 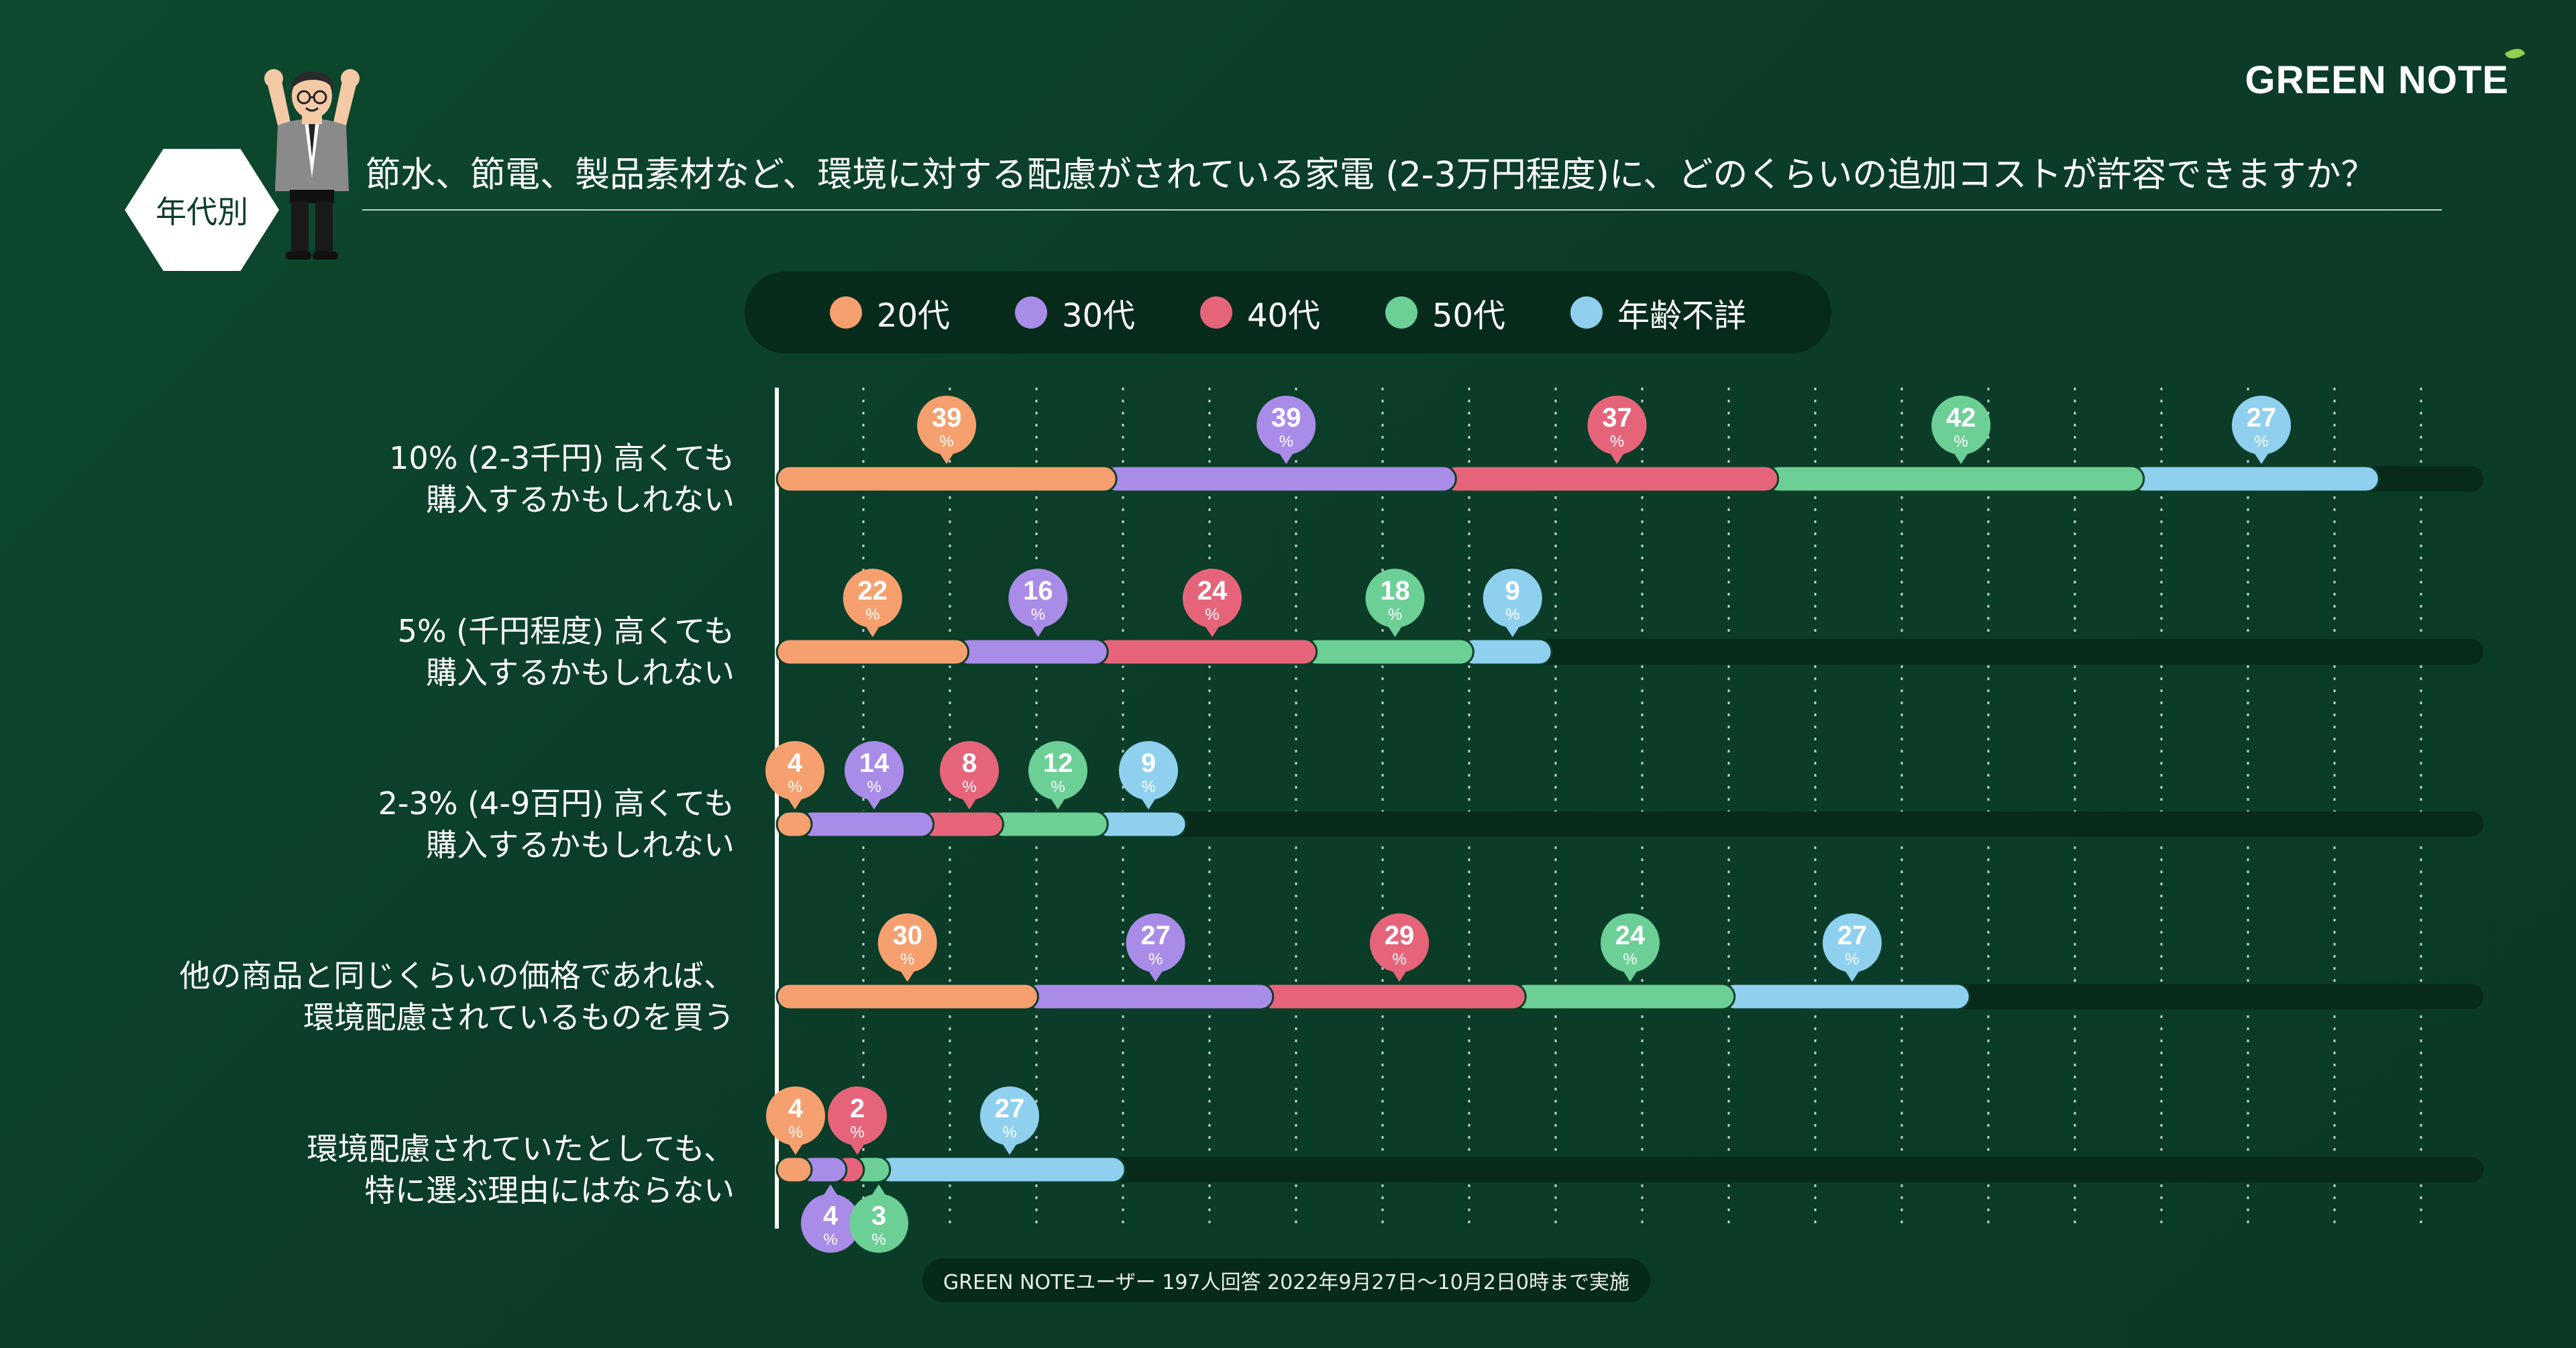 I want to click on legend: 20代 30代 40代 50代 年齢不詳, so click(x=1288, y=312).